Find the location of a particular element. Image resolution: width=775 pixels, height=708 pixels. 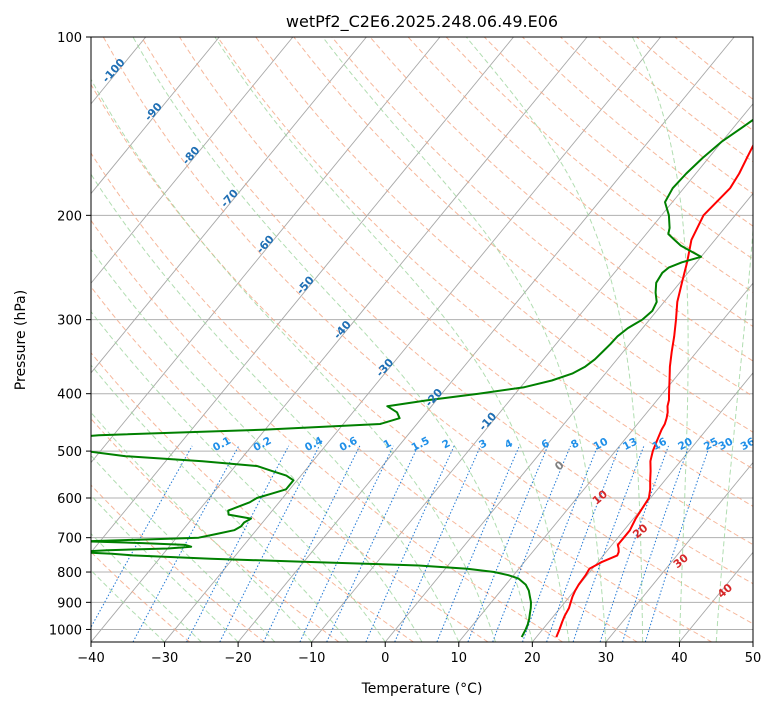

y-tick-label: 100 is located at coordinates (69, 38).